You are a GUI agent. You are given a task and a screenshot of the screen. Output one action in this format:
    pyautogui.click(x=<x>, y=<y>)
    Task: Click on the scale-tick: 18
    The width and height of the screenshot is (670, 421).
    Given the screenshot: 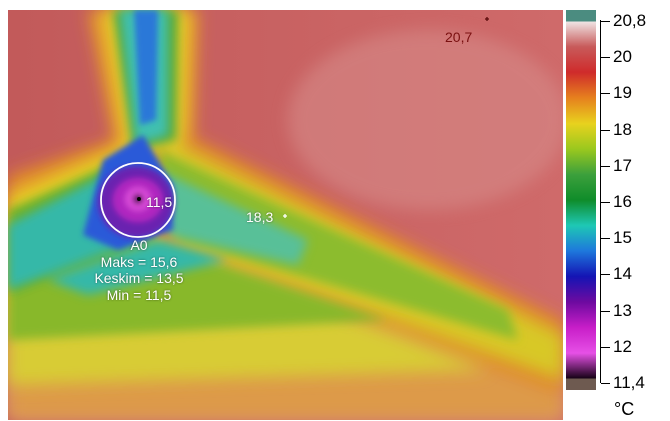 What is the action you would take?
    pyautogui.click(x=631, y=129)
    